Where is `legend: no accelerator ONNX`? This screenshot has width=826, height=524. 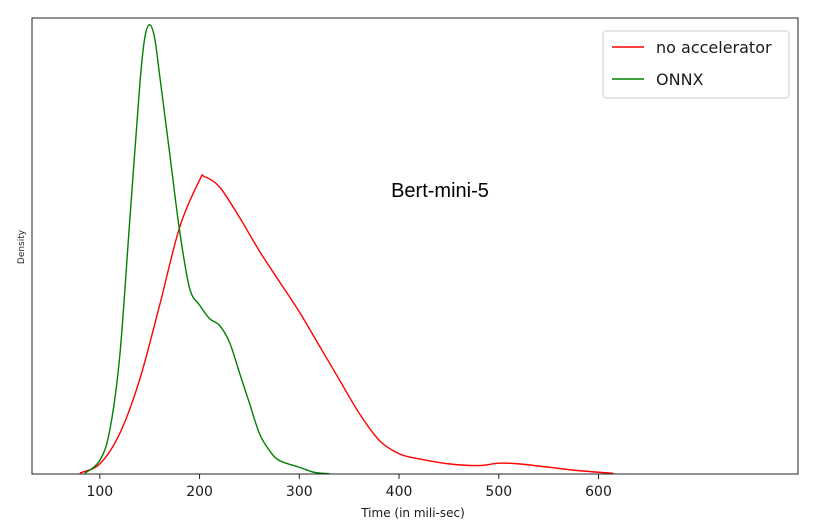 legend: no accelerator ONNX is located at coordinates (696, 64).